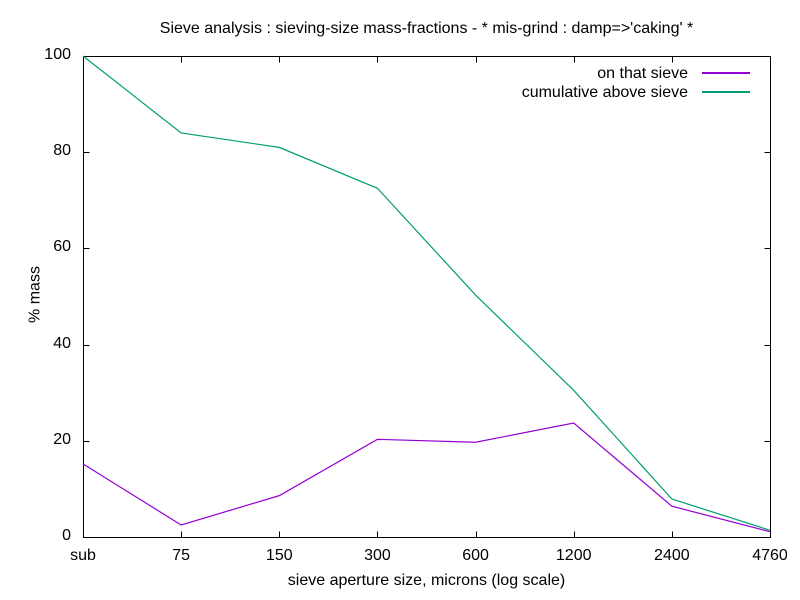 This screenshot has height=600, width=800. I want to click on x-tick-label: sub, so click(83, 555).